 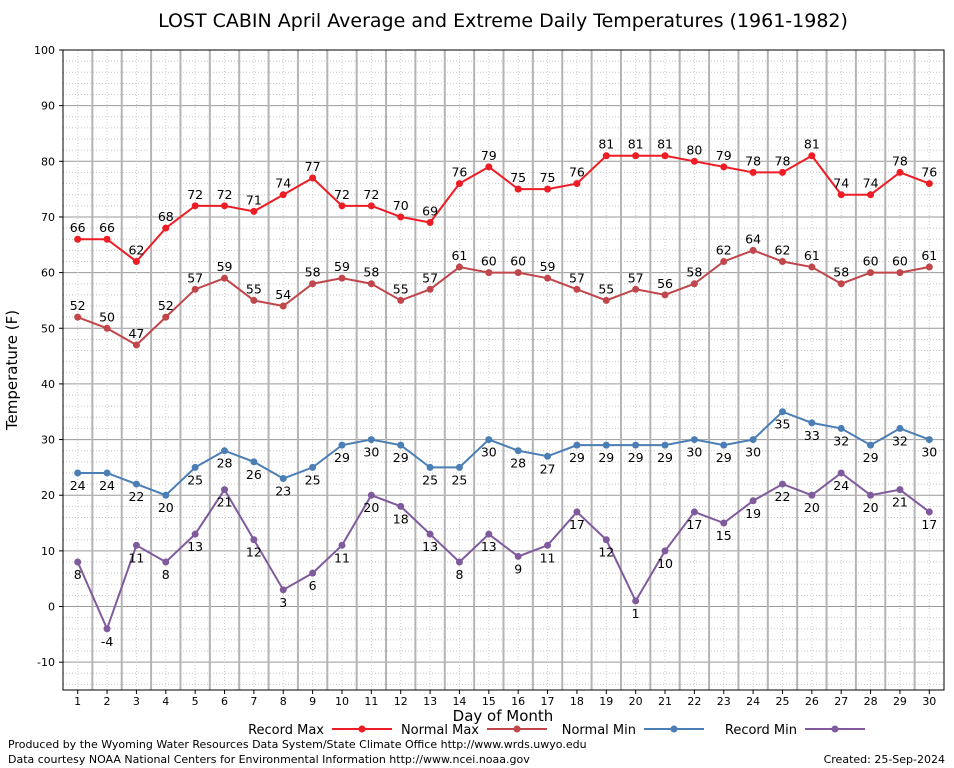 I want to click on data-label: 78, so click(x=900, y=160).